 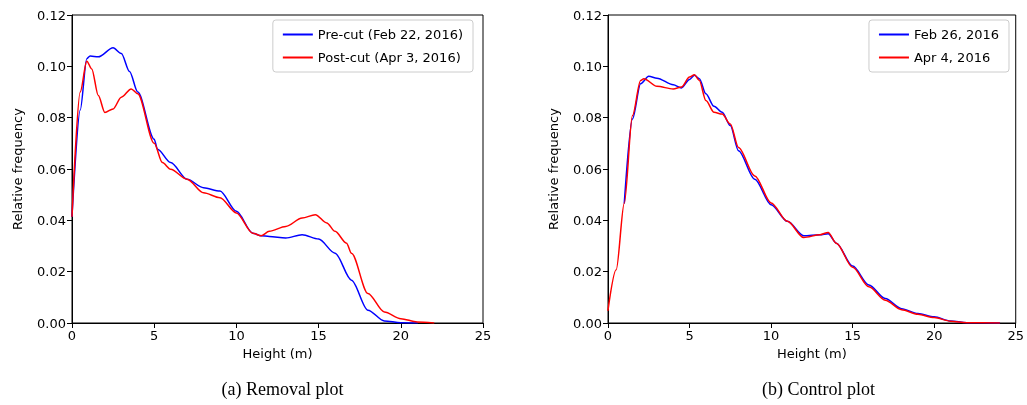 What do you see at coordinates (956, 34) in the screenshot?
I see `legend-label: Feb 26, 2016` at bounding box center [956, 34].